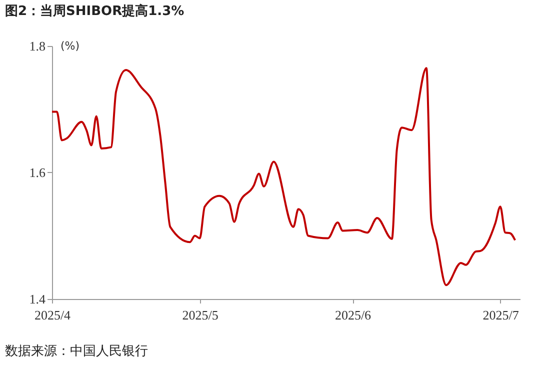 The image size is (550, 367). I want to click on x-tick-label: 2025/4, so click(53, 315).